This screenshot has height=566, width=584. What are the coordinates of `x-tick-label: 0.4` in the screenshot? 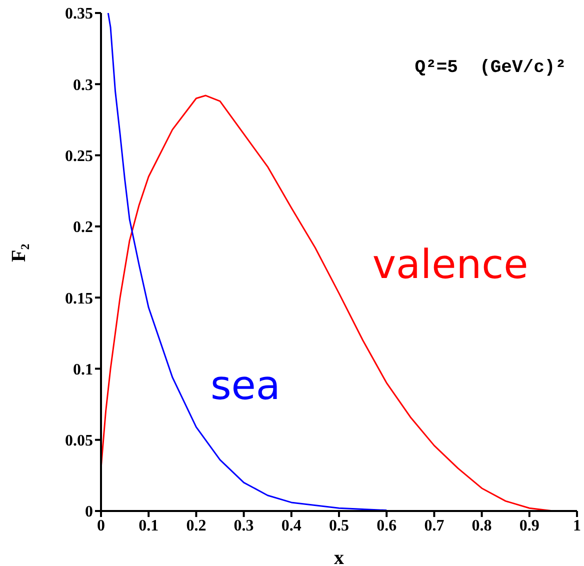 It's located at (291, 525).